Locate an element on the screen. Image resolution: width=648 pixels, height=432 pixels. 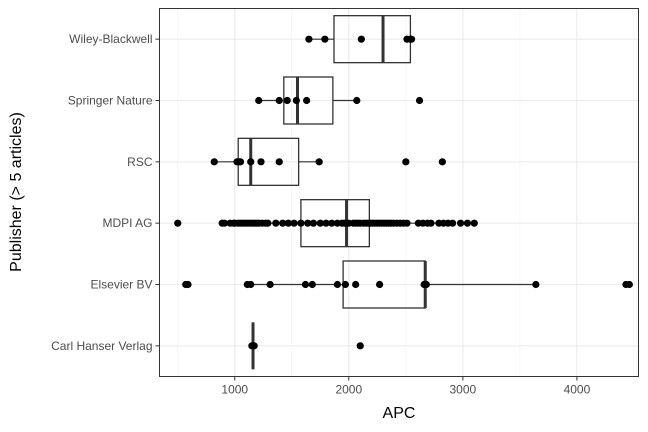
y-tick-label: Elsevier BV is located at coordinates (121, 285).